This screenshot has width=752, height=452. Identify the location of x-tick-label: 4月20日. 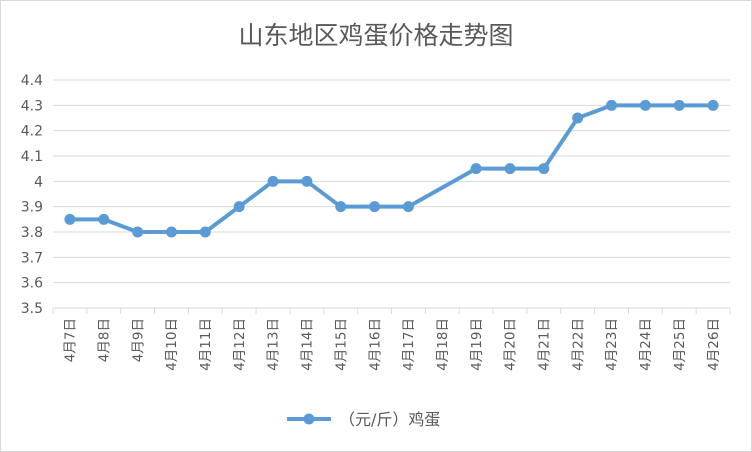
(511, 344).